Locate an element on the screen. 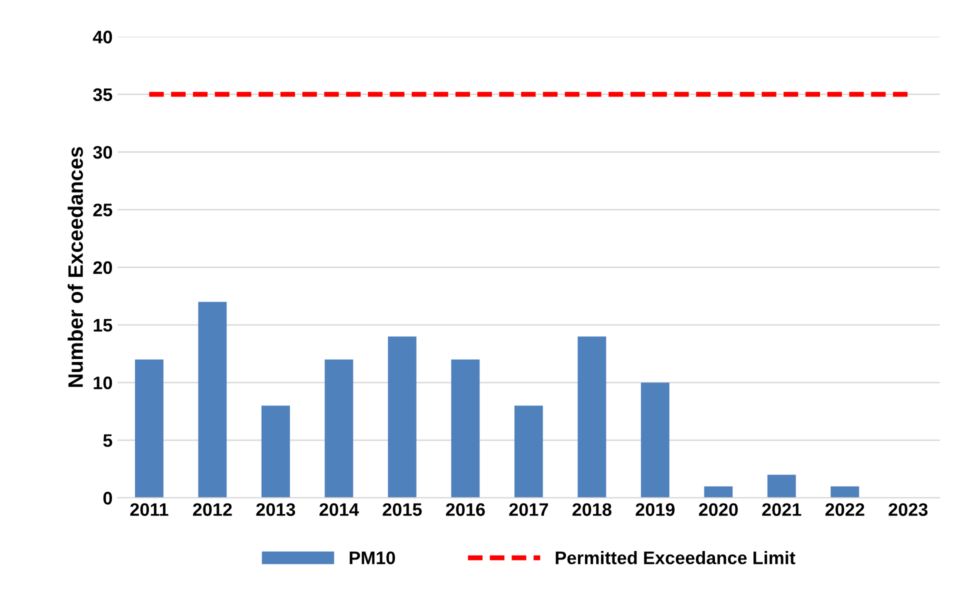 Image resolution: width=956 pixels, height=602 pixels. x-tick-label: 2022 is located at coordinates (844, 509).